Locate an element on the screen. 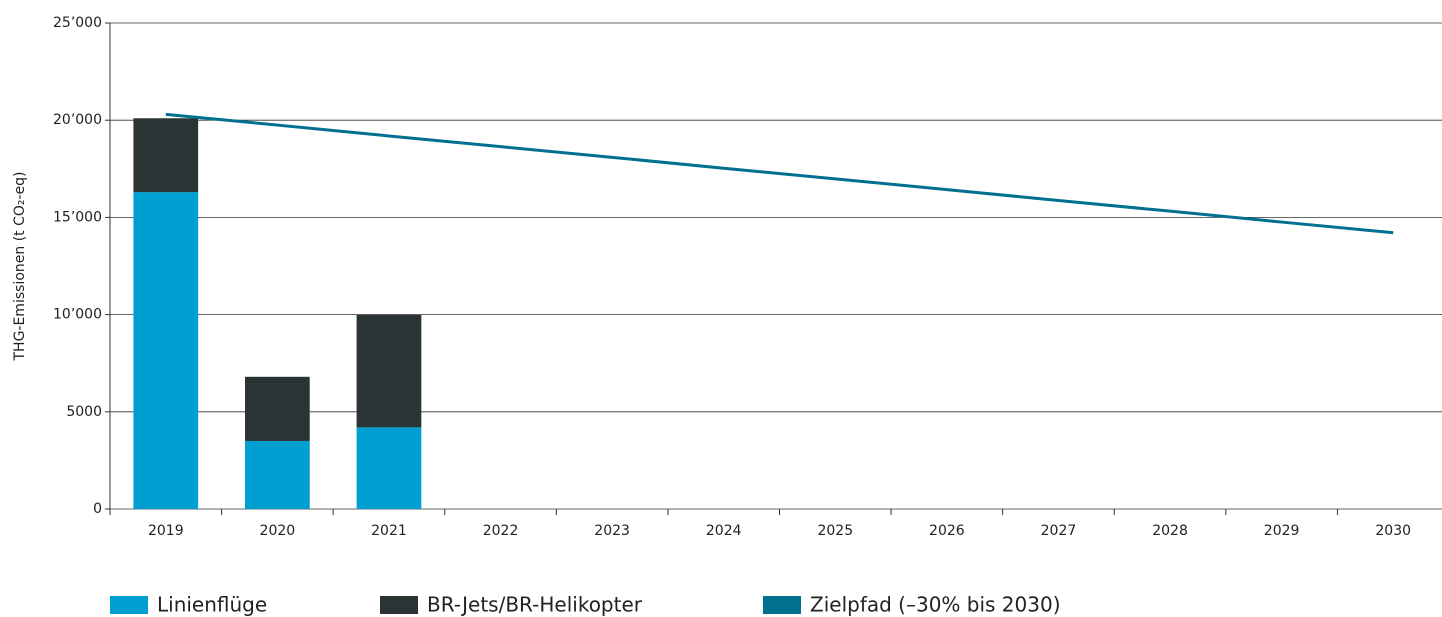  x-tick-label: 2022 is located at coordinates (501, 531).